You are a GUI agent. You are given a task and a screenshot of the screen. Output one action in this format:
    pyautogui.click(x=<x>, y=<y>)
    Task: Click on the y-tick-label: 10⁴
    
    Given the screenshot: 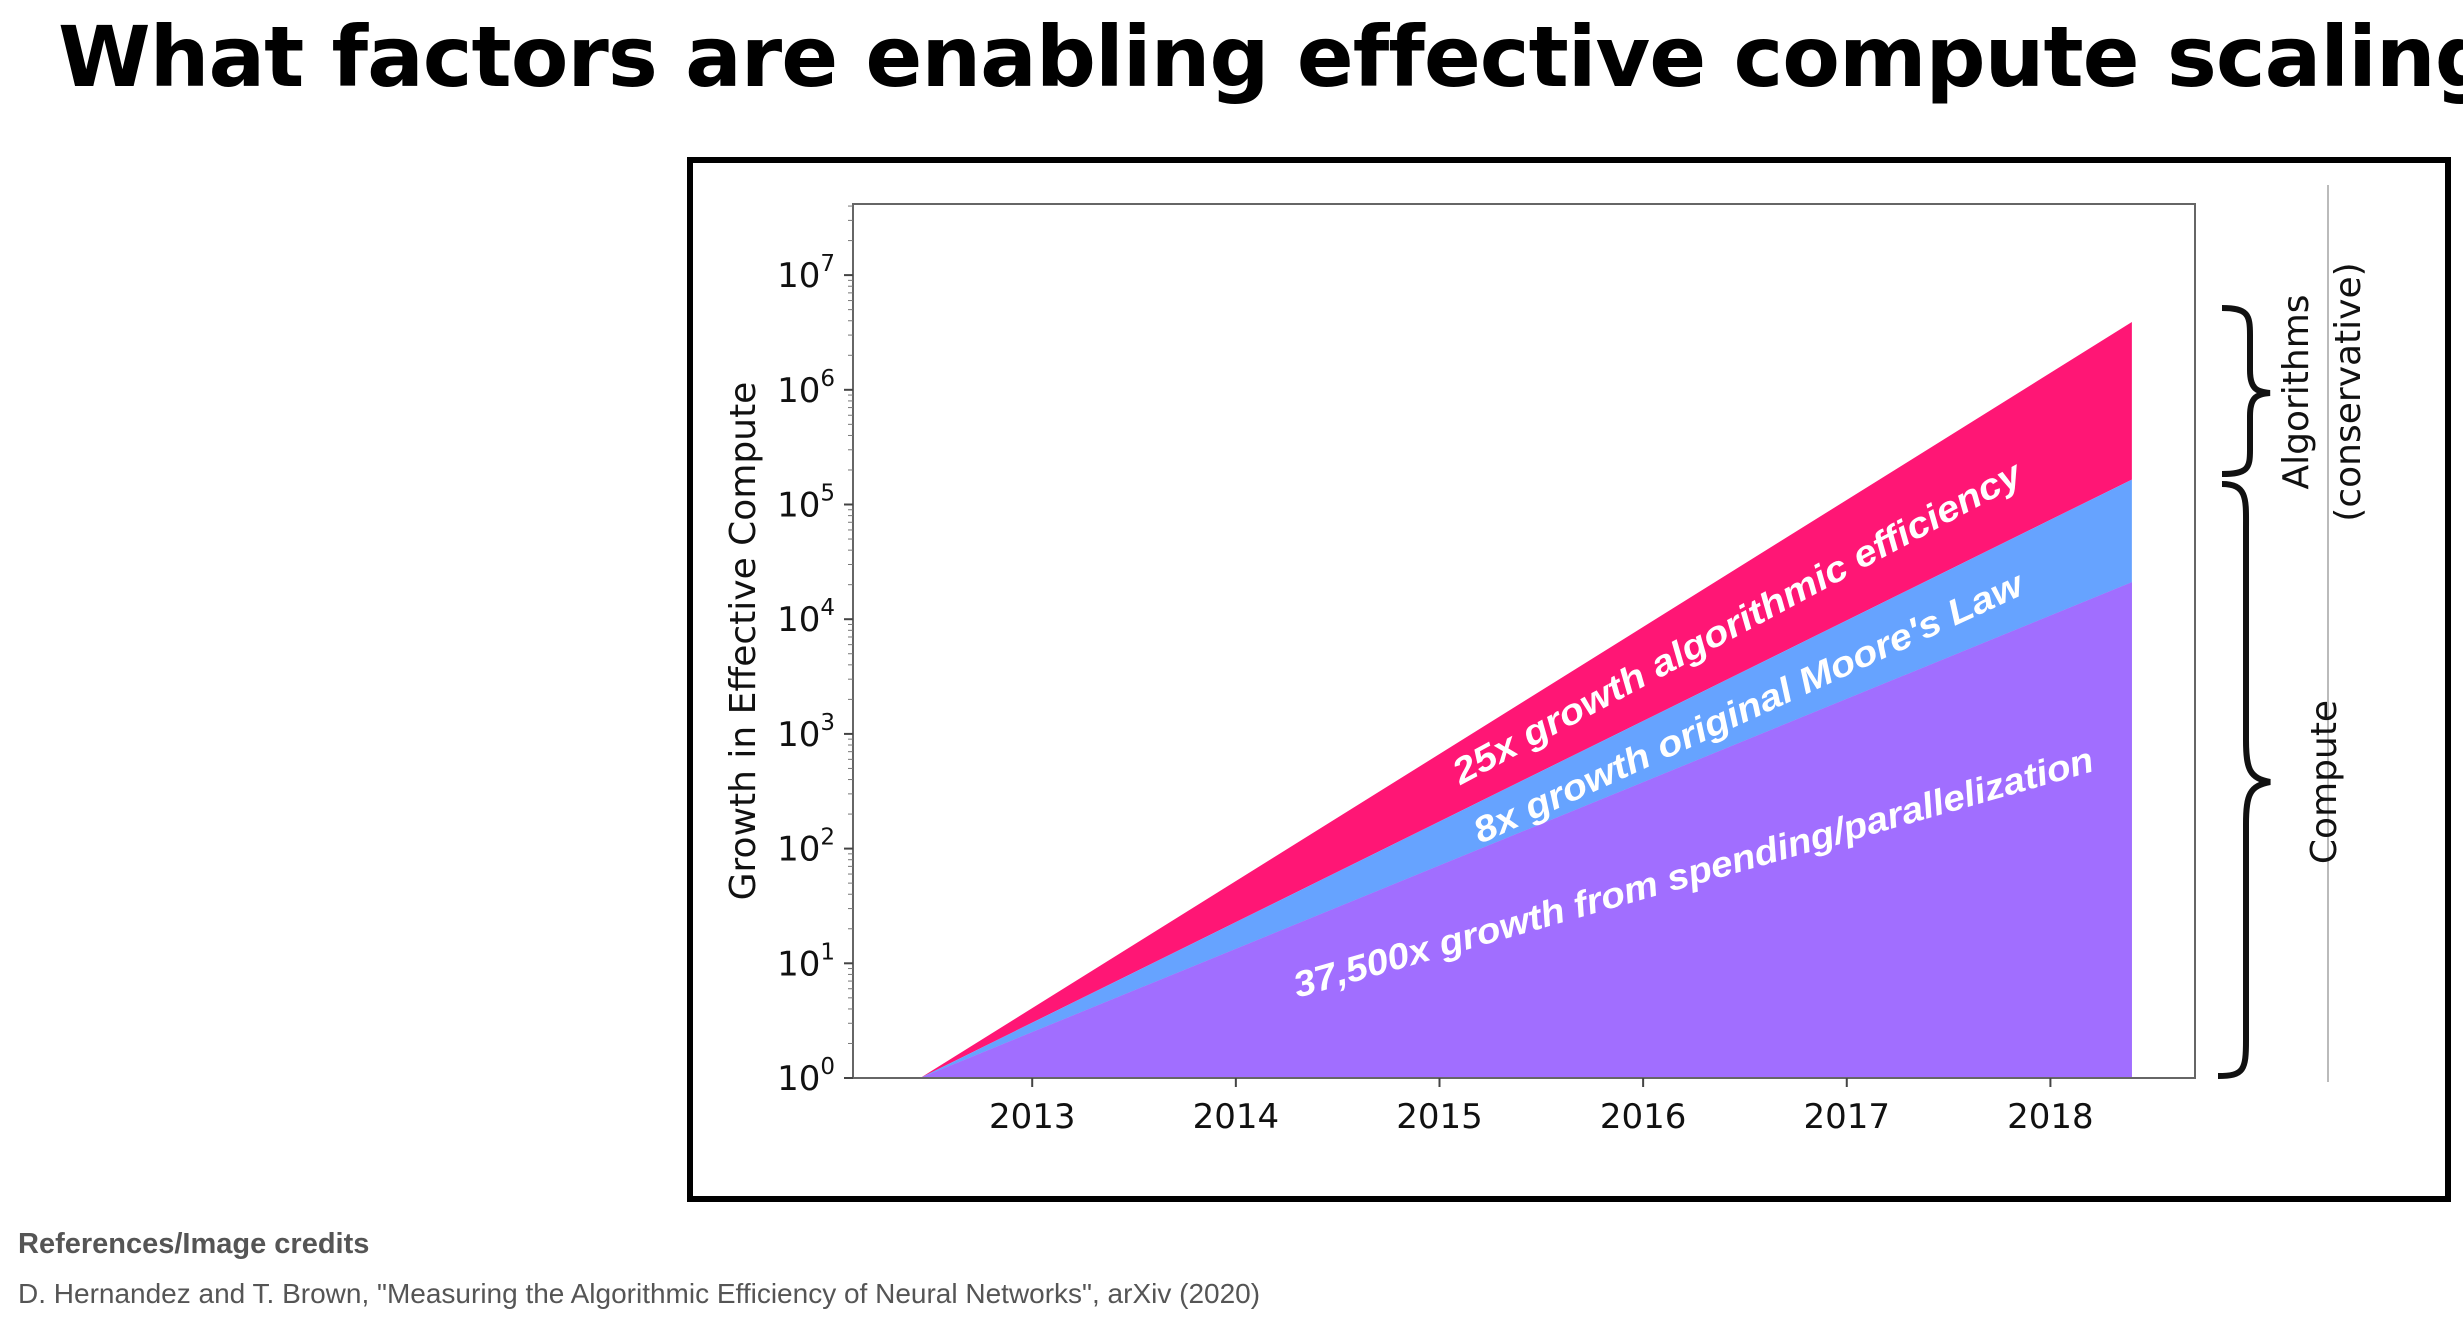 What is the action you would take?
    pyautogui.click(x=806, y=617)
    